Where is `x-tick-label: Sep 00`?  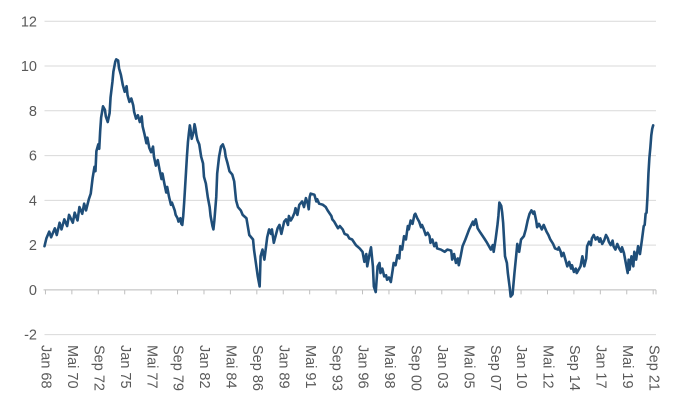 x-tick-label: Sep 00 is located at coordinates (416, 368).